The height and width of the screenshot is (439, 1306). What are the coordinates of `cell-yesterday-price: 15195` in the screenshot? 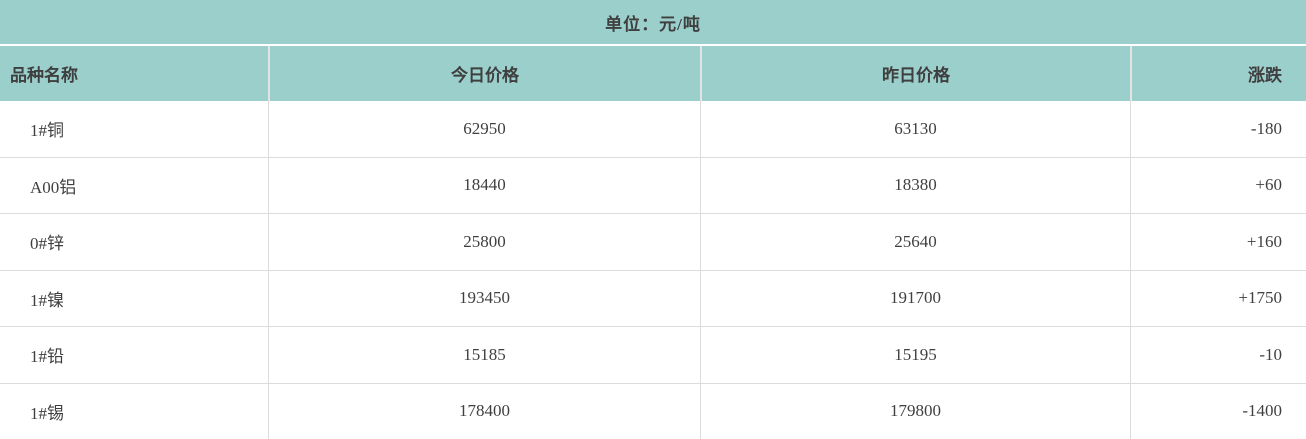 It's located at (915, 355).